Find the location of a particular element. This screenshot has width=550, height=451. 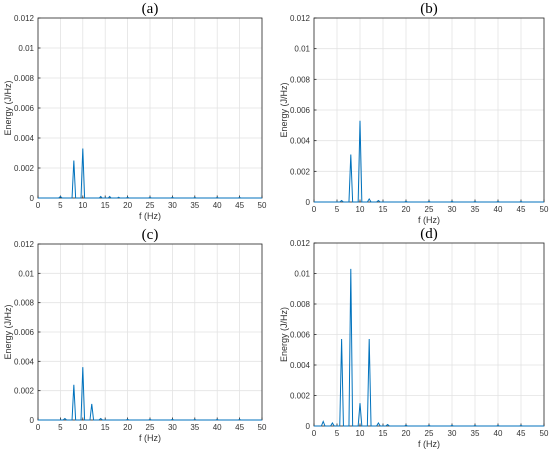

chart-title: (a) is located at coordinates (150, 9).